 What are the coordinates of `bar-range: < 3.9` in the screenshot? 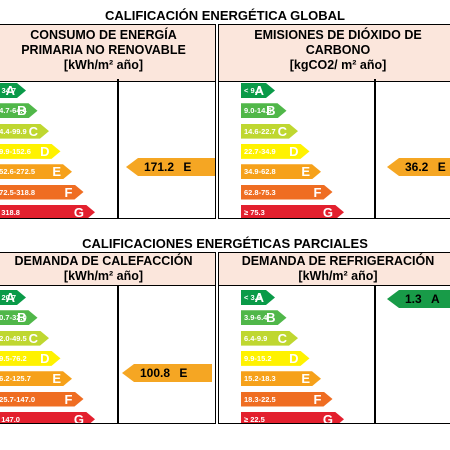 It's located at (252, 297).